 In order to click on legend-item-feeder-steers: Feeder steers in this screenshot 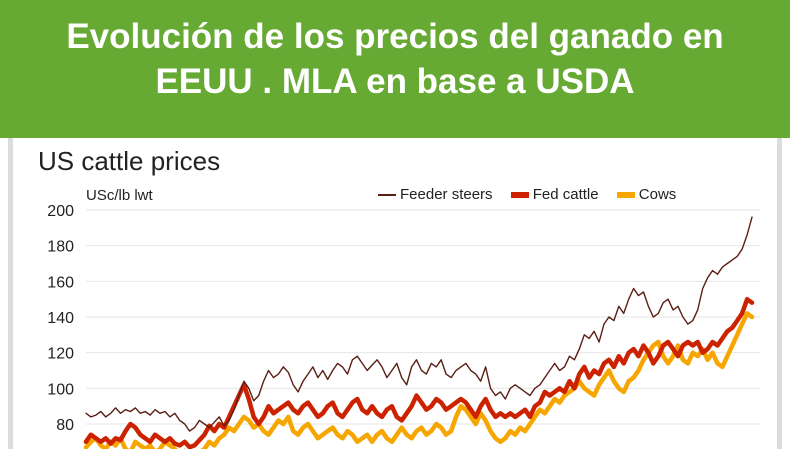, I will do `click(435, 194)`.